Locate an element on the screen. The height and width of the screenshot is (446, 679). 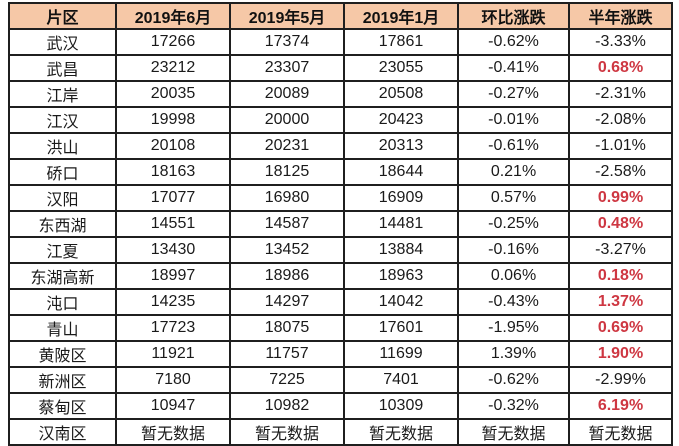
price-jun-cell: 14551 is located at coordinates (173, 224).